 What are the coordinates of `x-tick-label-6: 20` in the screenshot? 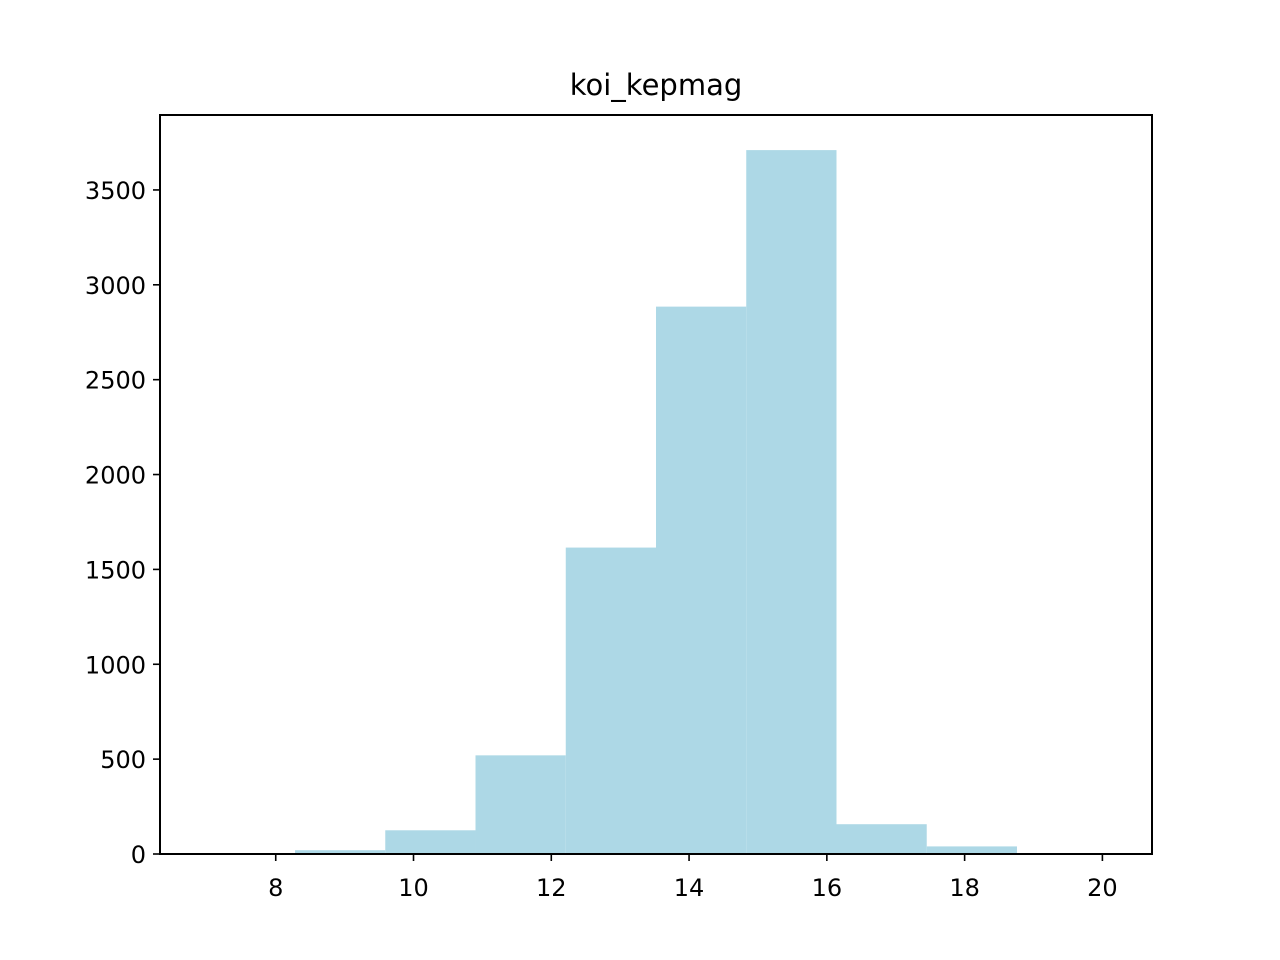 It's located at (1102, 888).